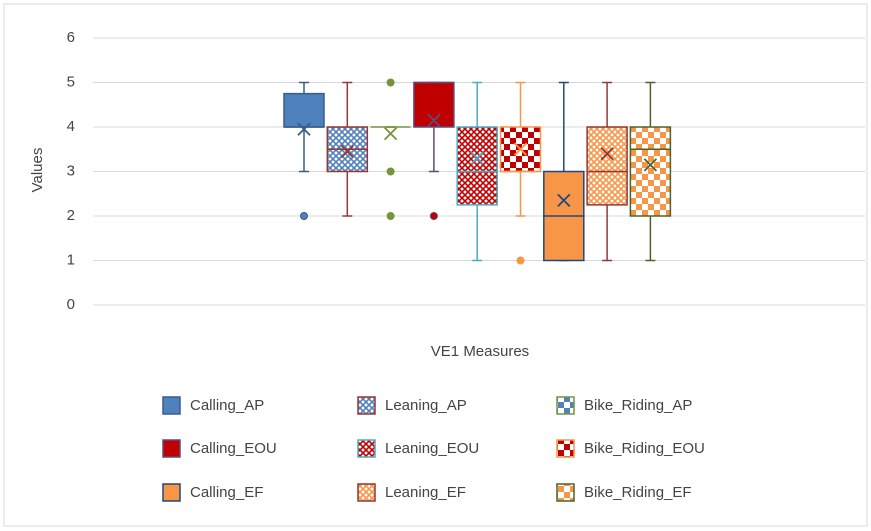 This screenshot has width=871, height=531. Describe the element at coordinates (233, 448) in the screenshot. I see `legend-label: Calling_EOU` at that location.